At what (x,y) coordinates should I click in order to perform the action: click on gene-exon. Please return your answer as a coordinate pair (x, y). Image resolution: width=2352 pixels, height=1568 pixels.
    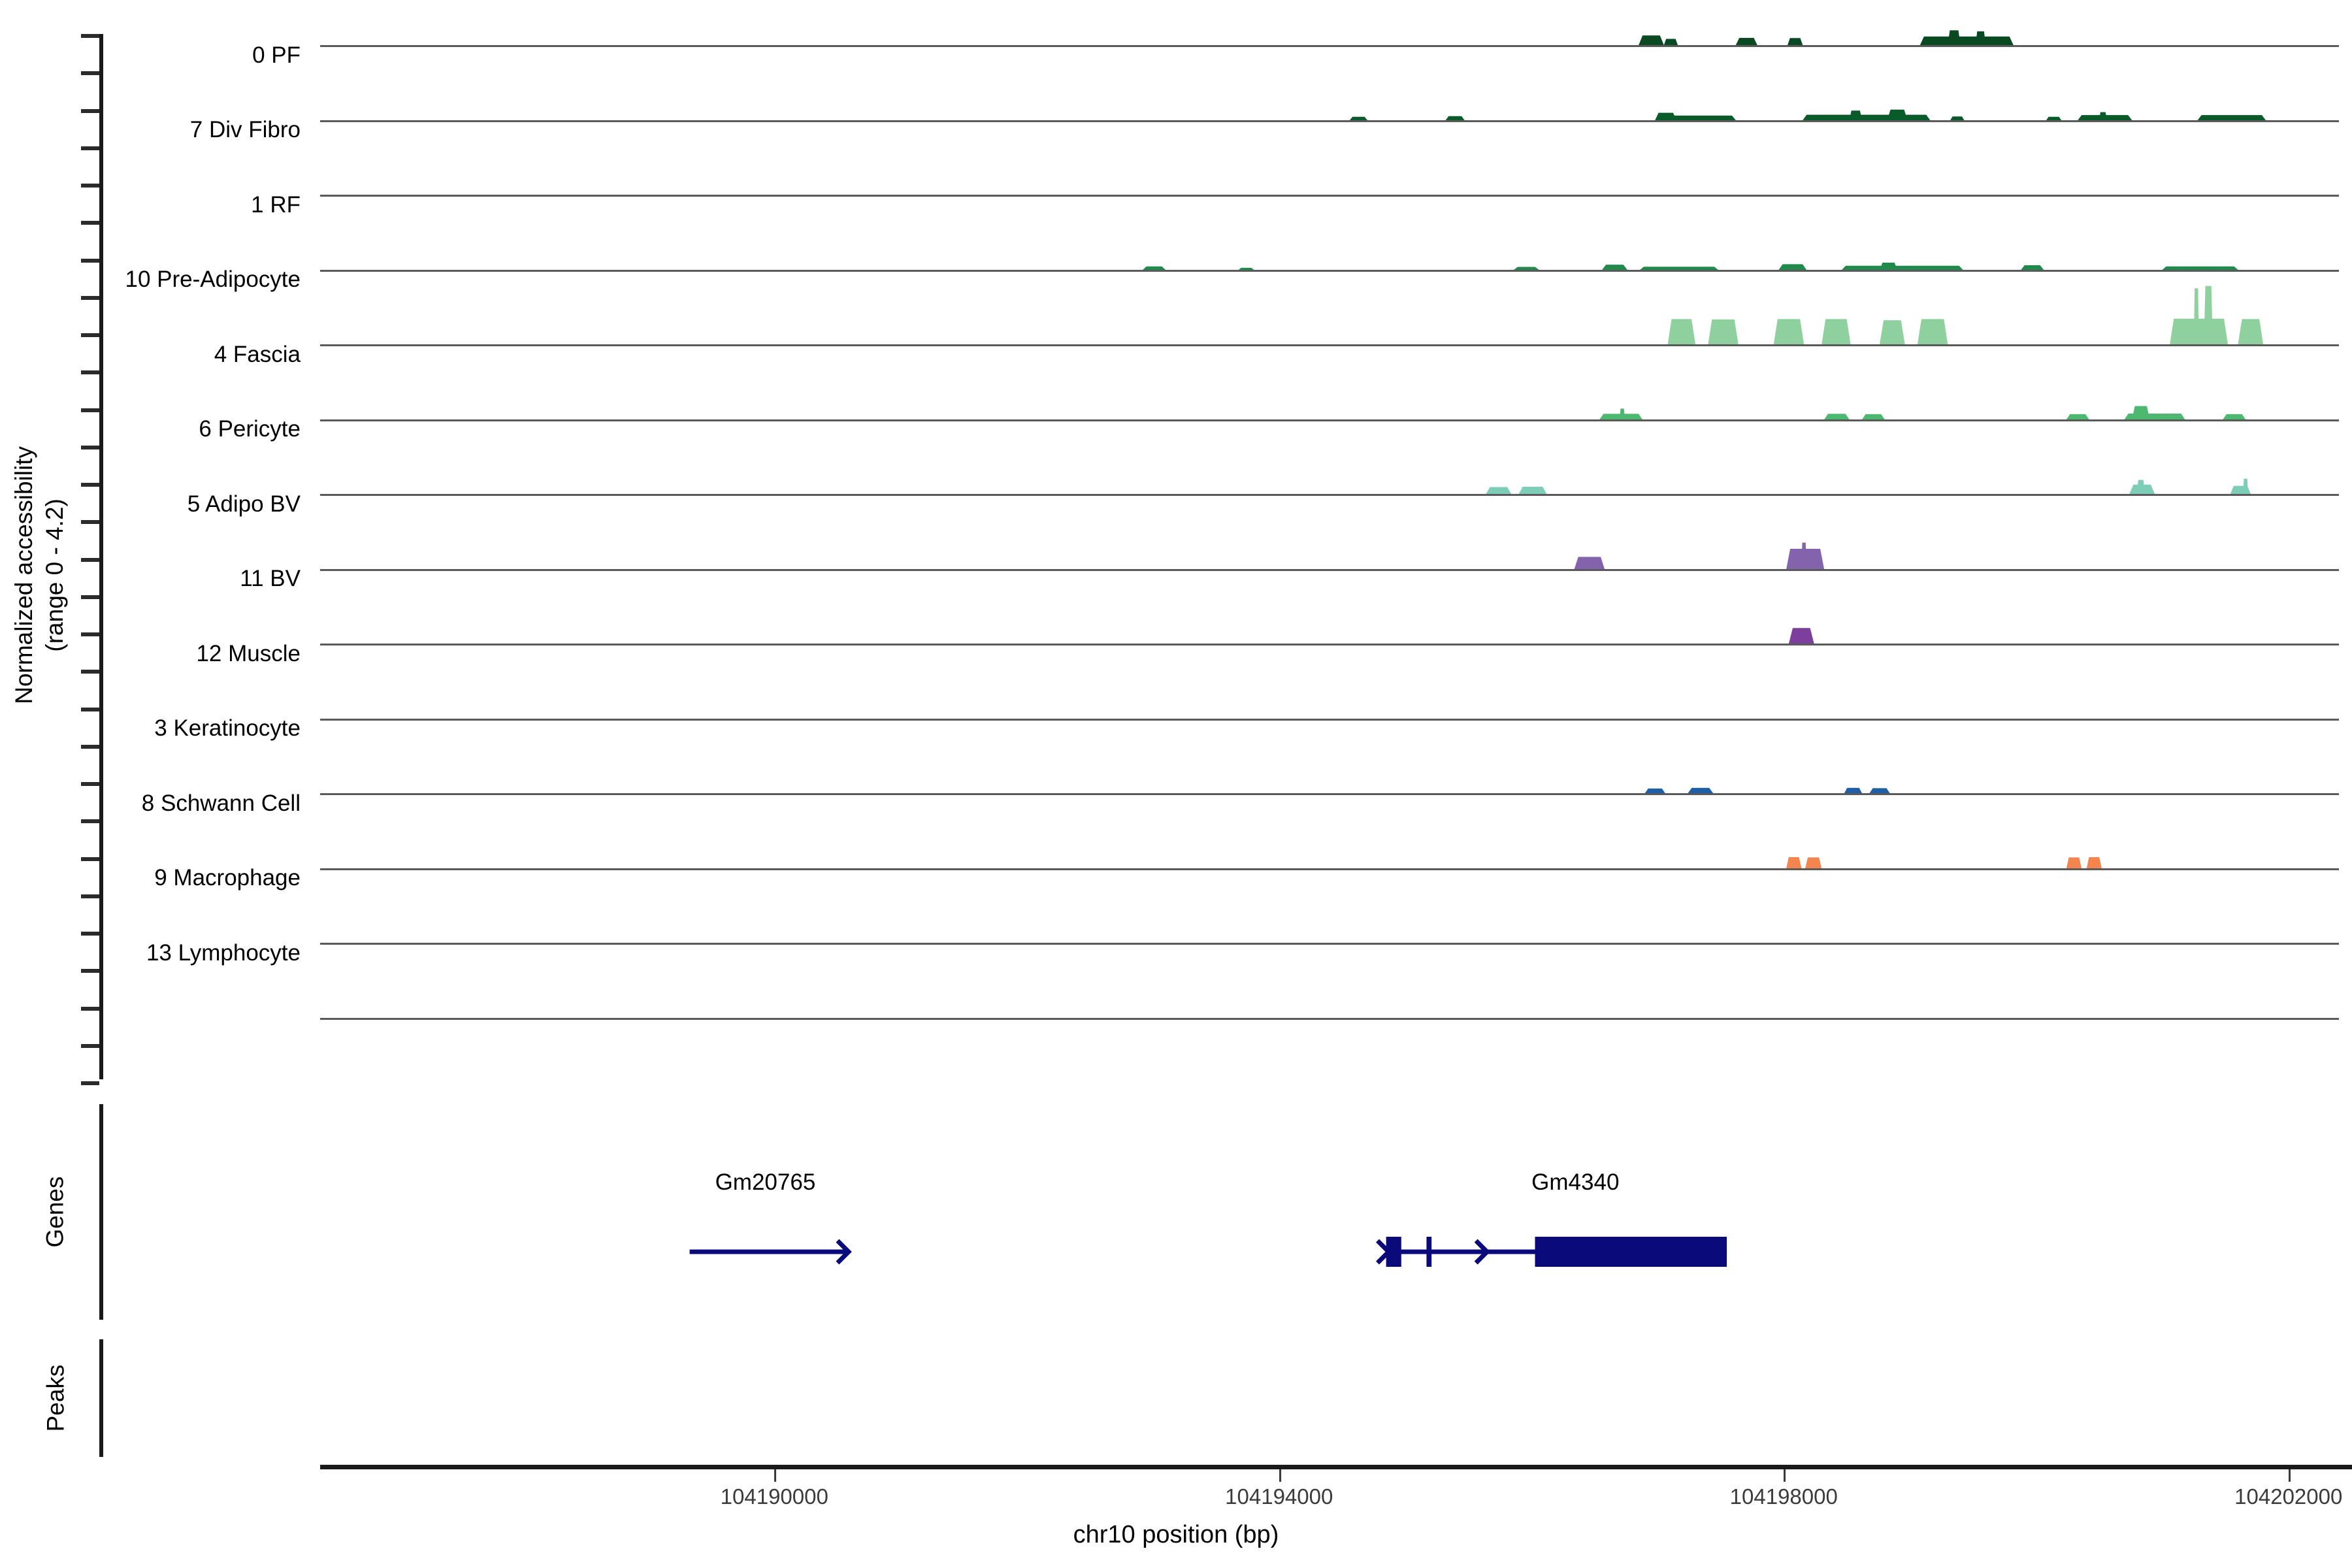
    Looking at the image, I should click on (1631, 1252).